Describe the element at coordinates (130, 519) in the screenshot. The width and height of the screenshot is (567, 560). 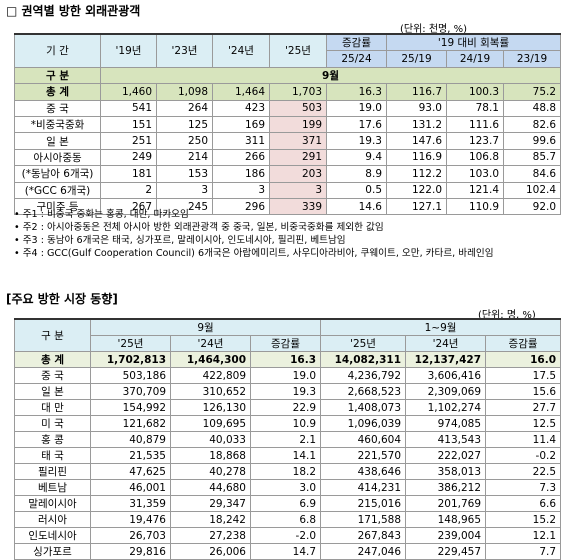
I see `table-cell: 19,476` at that location.